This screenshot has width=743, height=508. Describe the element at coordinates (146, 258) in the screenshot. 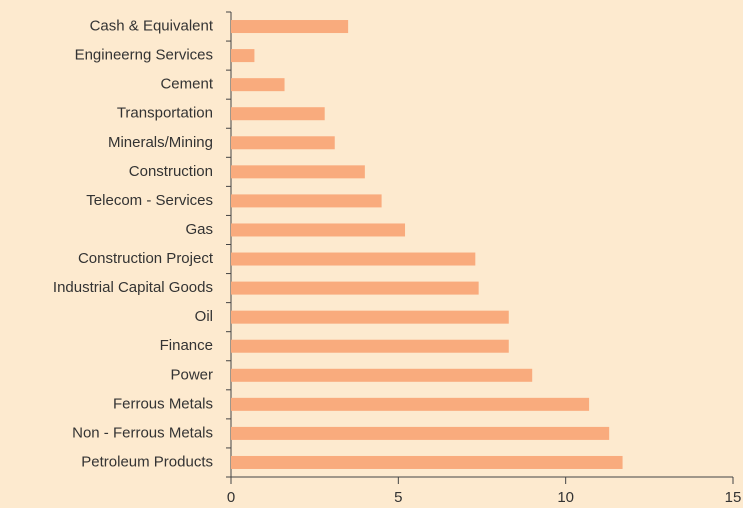

I see `y-tick-label: Construction Project` at that location.